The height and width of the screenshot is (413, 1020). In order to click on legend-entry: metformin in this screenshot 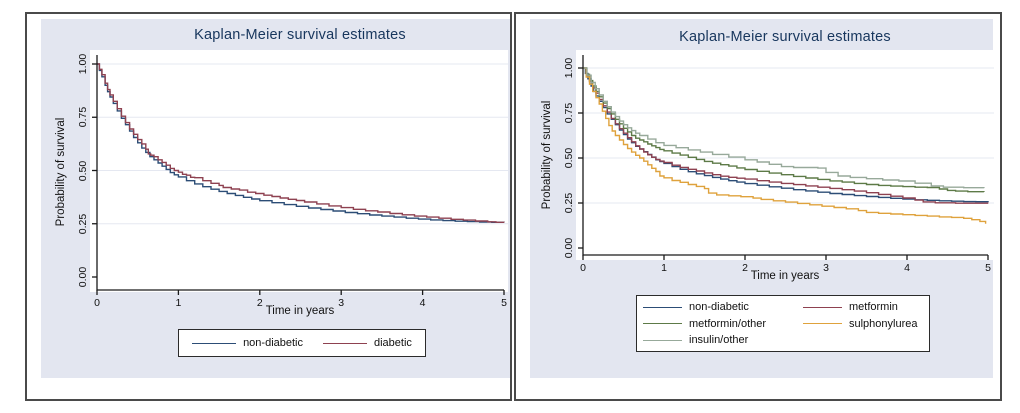, I will do `click(866, 307)`.